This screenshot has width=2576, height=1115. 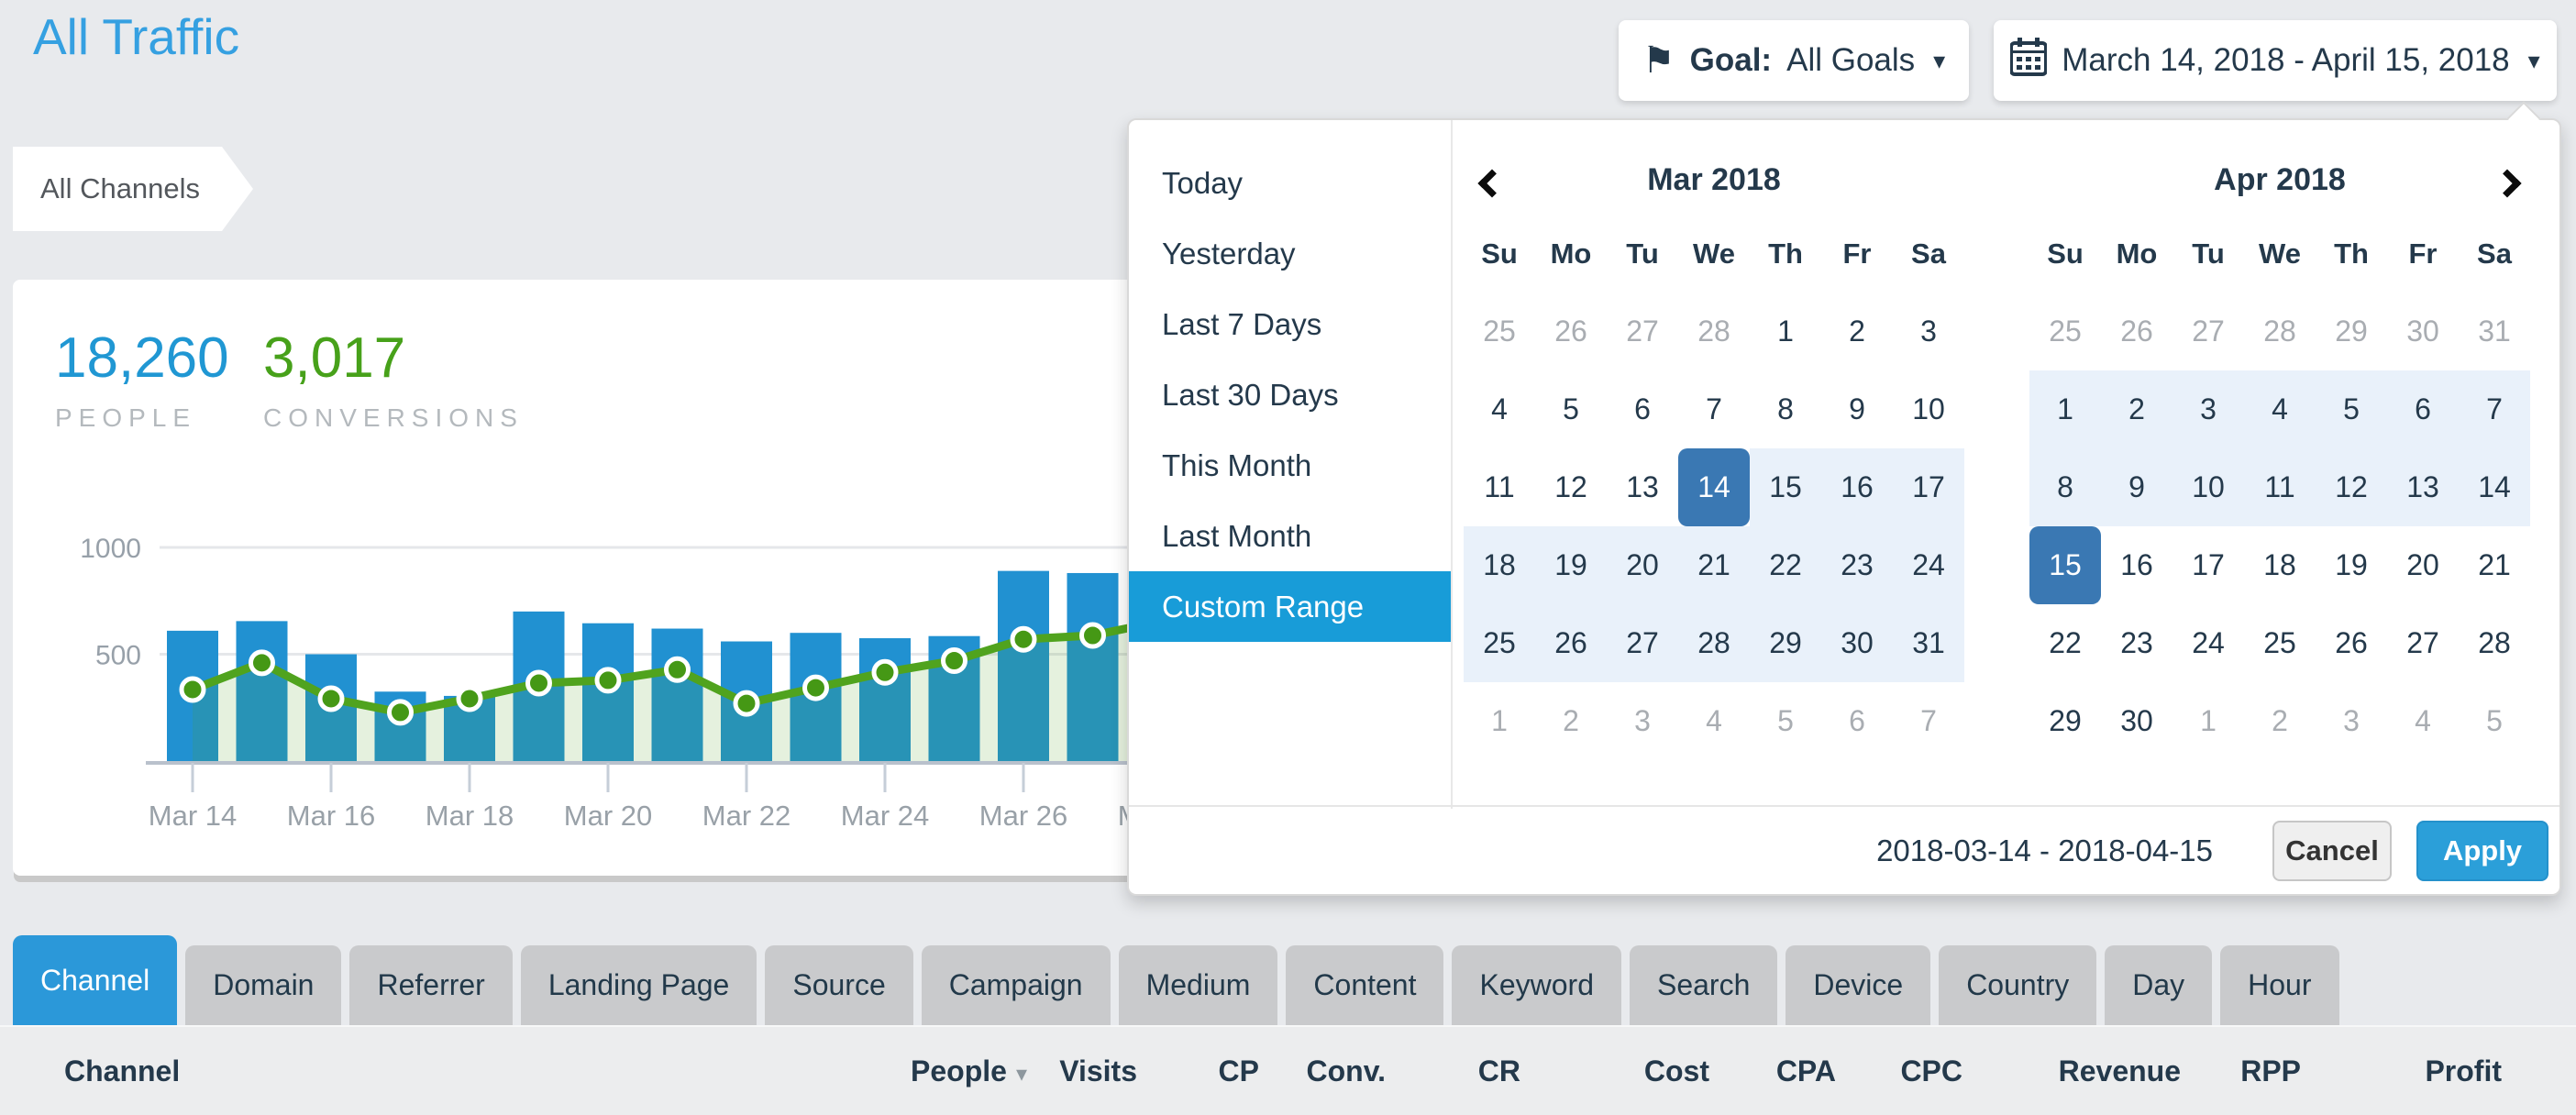 What do you see at coordinates (2494, 487) in the screenshot?
I see `day-cell: 14` at bounding box center [2494, 487].